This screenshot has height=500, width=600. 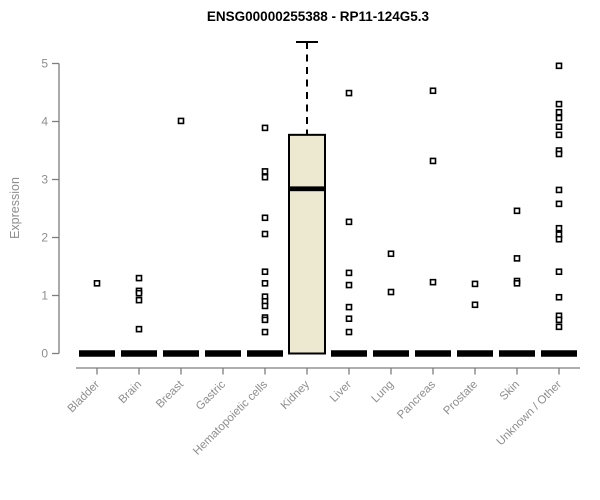 What do you see at coordinates (44, 354) in the screenshot?
I see `y-tick-label: 0` at bounding box center [44, 354].